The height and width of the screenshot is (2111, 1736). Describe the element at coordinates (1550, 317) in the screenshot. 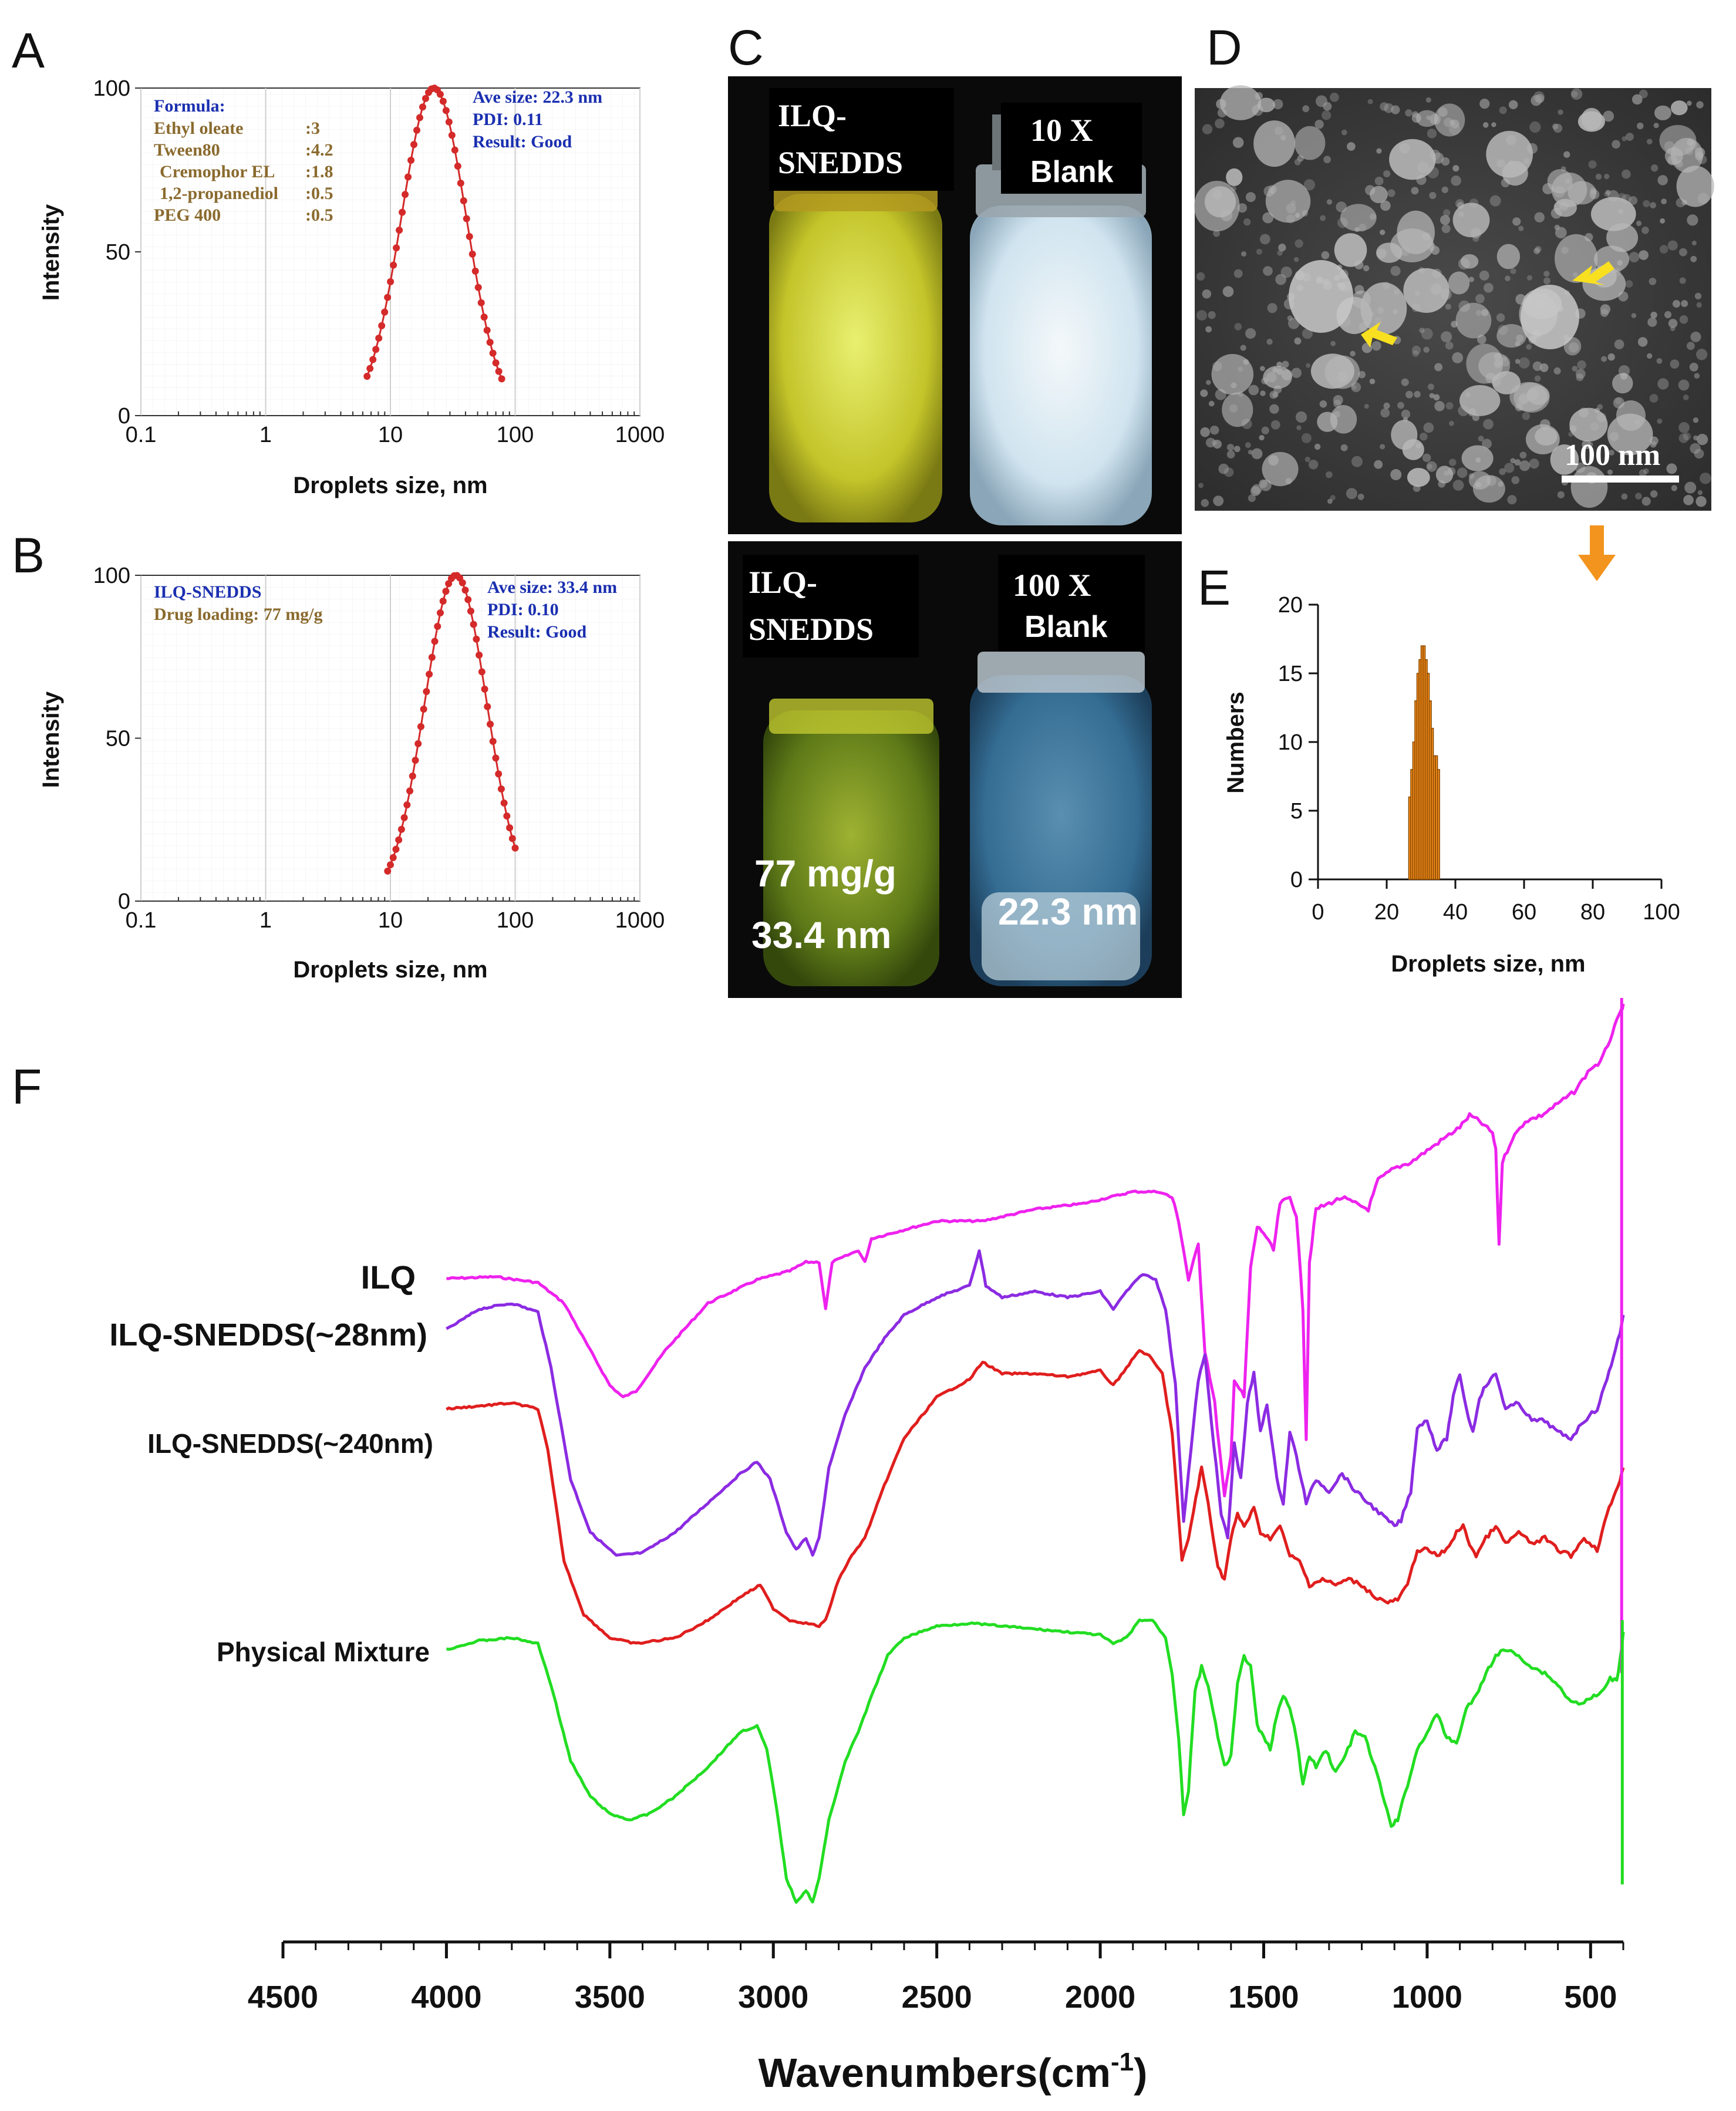

I see `tem-highlight-droplet` at that location.